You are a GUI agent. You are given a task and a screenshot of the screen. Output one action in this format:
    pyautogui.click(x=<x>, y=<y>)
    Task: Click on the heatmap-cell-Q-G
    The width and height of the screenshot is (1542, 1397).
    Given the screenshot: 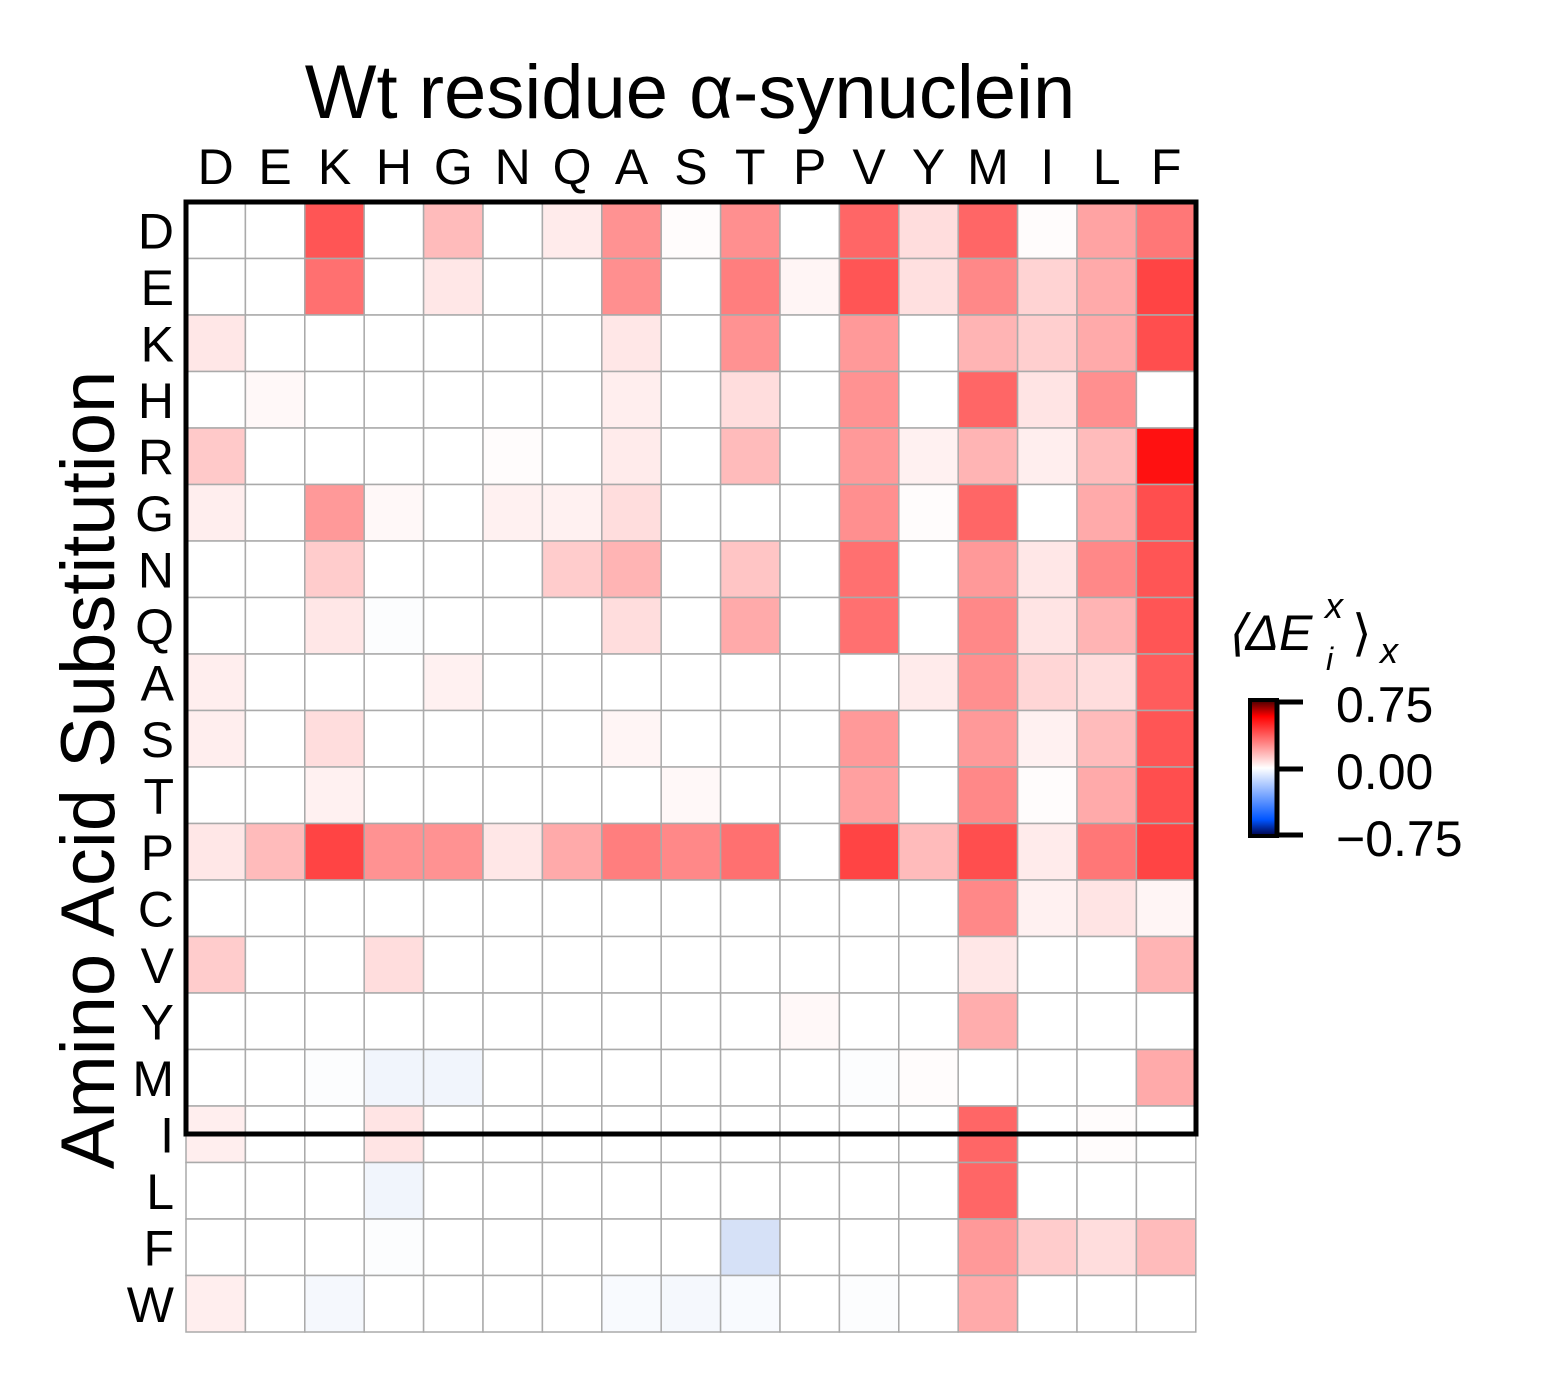 What is the action you would take?
    pyautogui.click(x=453, y=625)
    